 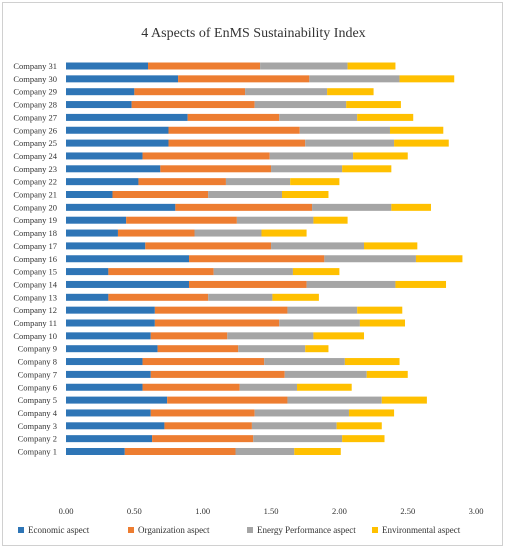 What do you see at coordinates (37, 439) in the screenshot?
I see `category-label: Company 2` at bounding box center [37, 439].